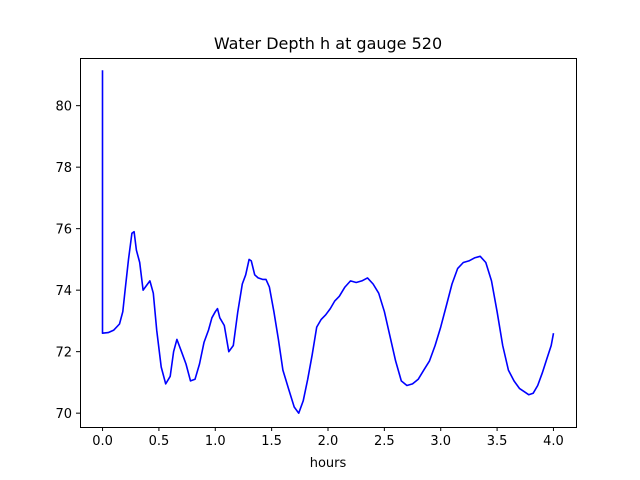  Describe the element at coordinates (497, 441) in the screenshot. I see `x-tick-label: 3.5` at that location.